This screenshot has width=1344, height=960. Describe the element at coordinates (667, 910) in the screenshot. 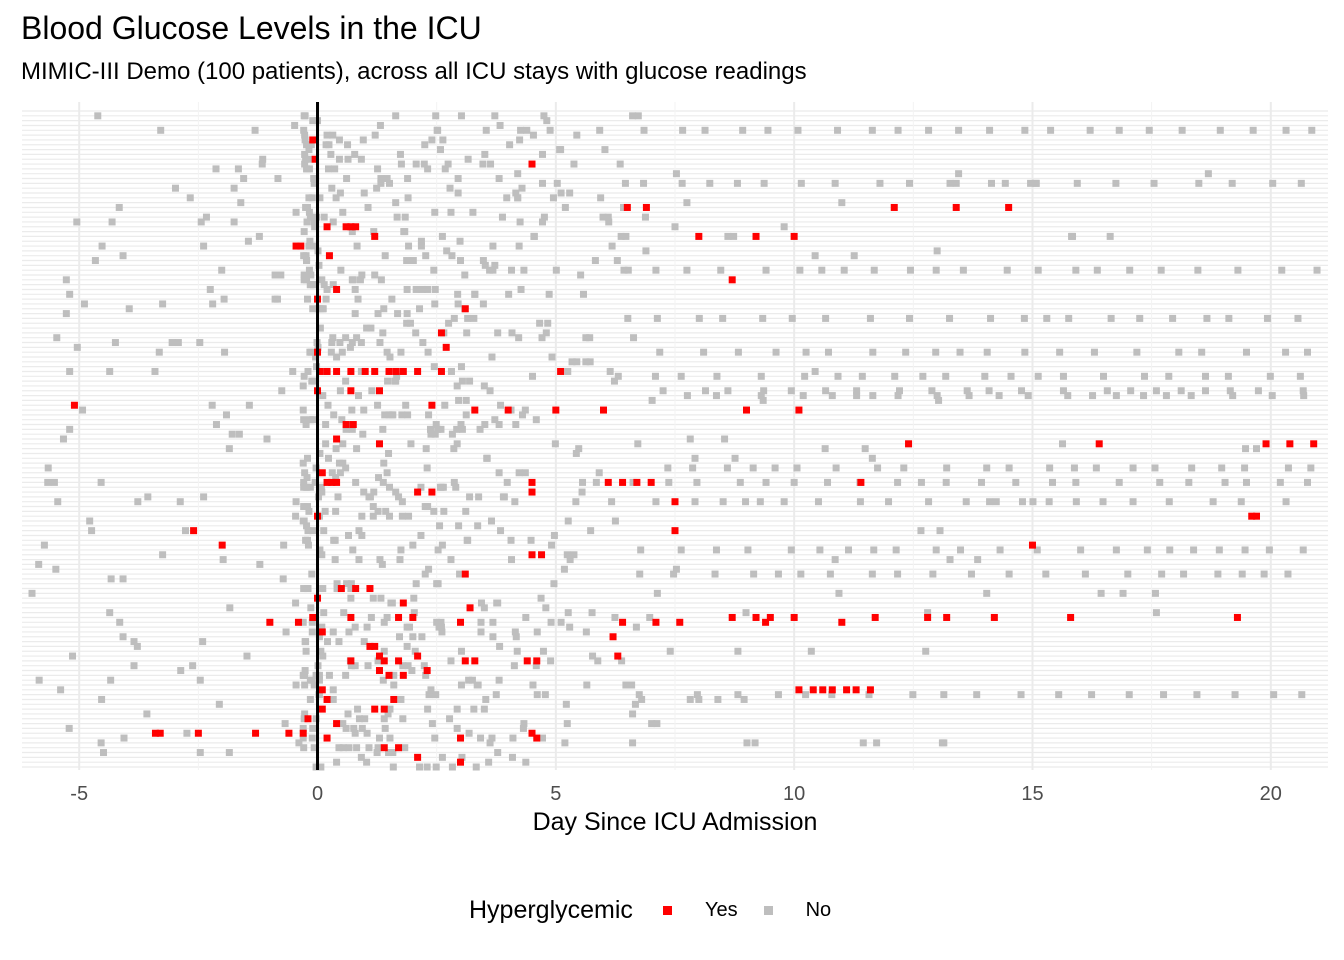

I see `legend-key-yes` at that location.